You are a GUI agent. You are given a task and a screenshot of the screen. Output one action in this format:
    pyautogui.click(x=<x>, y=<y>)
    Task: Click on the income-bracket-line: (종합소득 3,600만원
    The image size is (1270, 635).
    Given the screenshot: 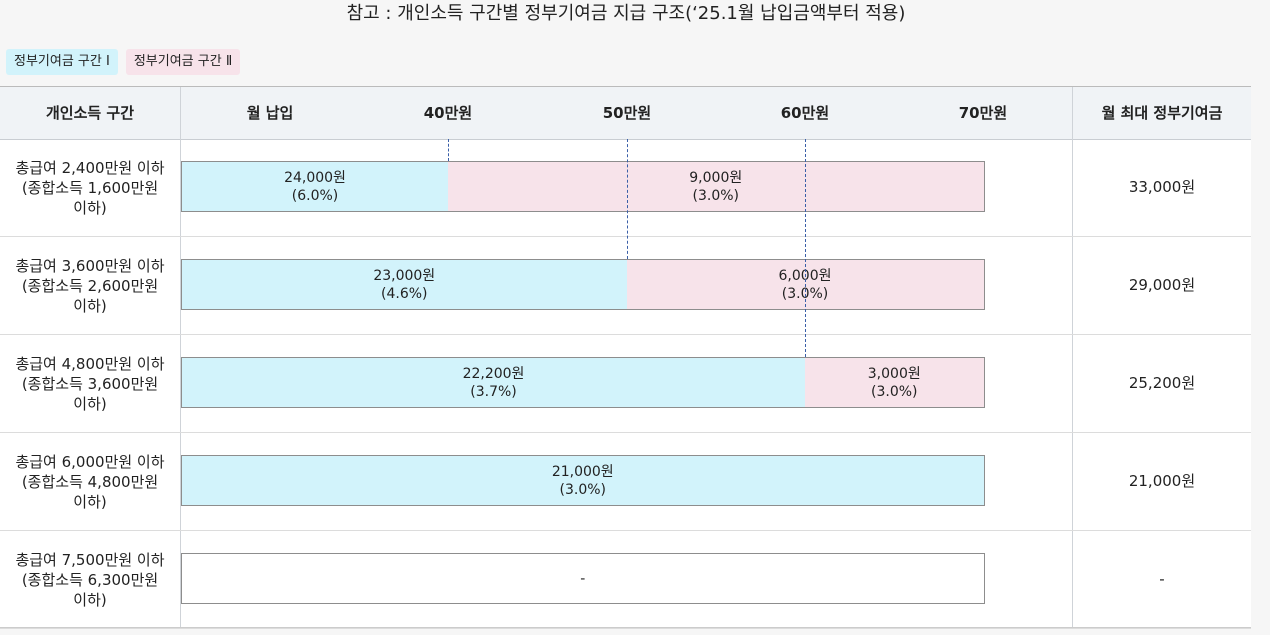 What is the action you would take?
    pyautogui.click(x=90, y=383)
    